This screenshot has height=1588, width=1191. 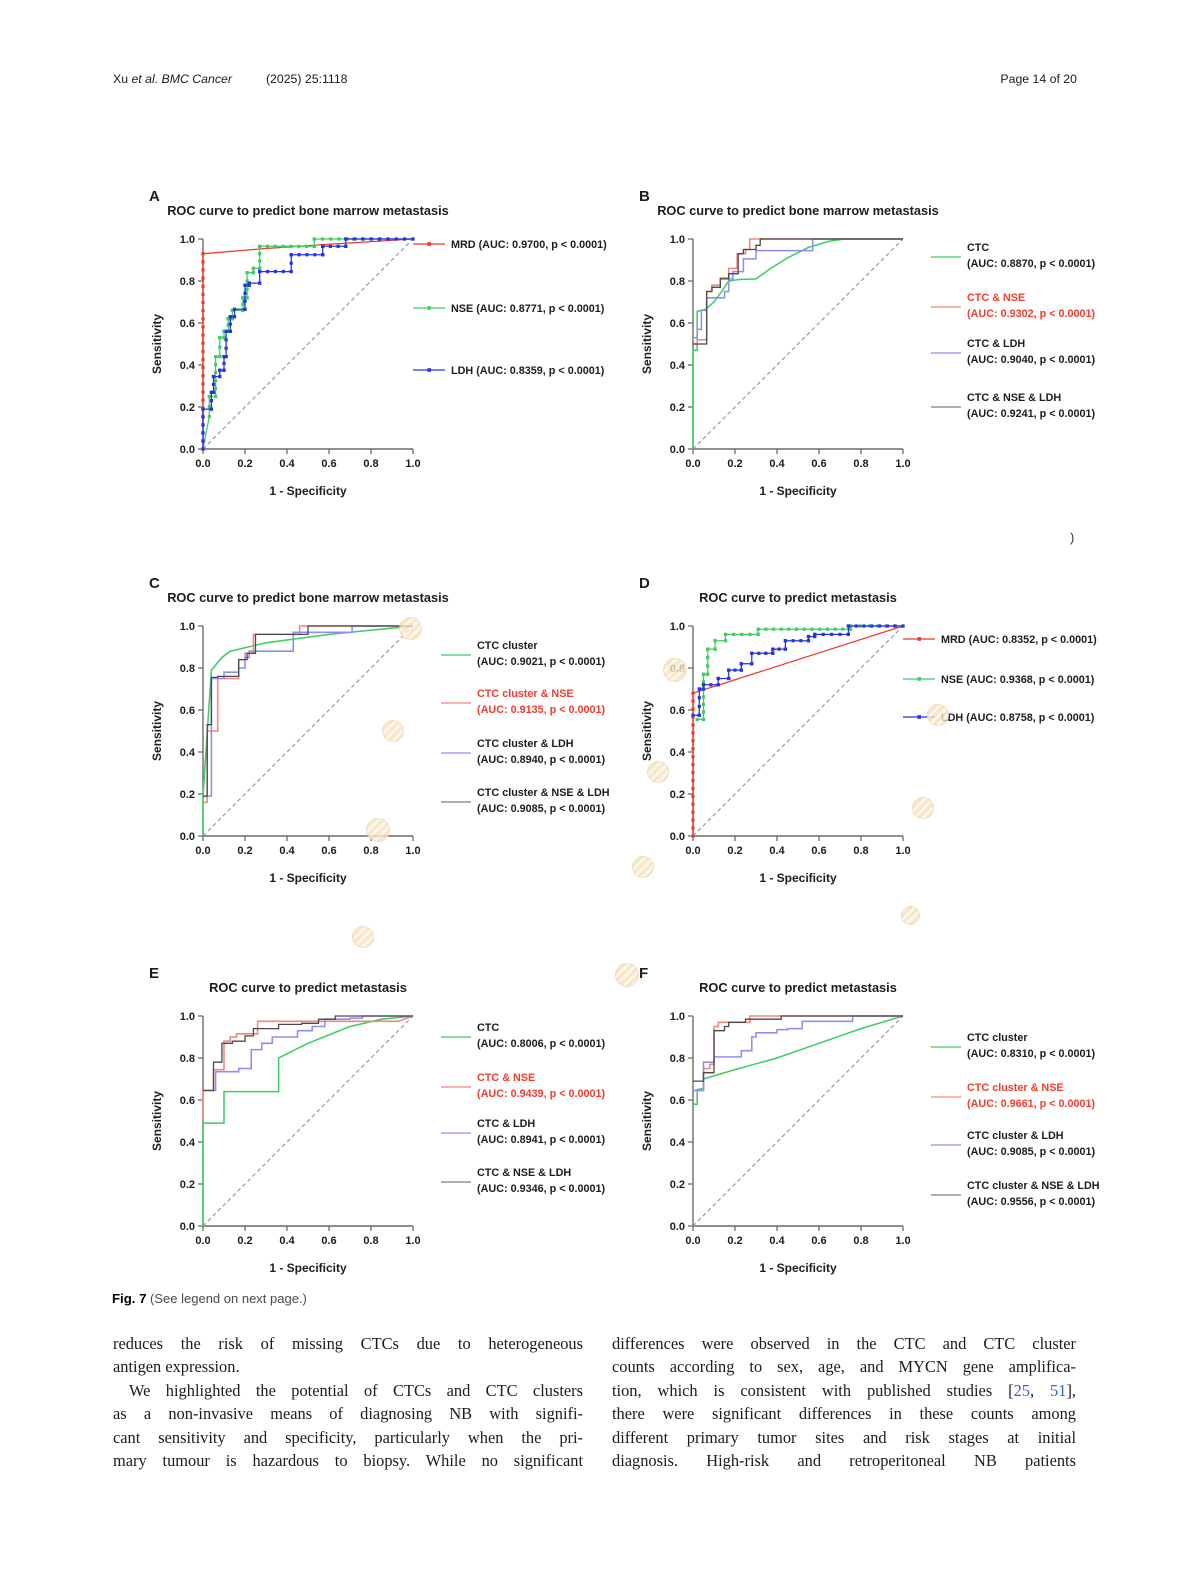 What do you see at coordinates (1021, 1390) in the screenshot?
I see `citation-link: 25` at bounding box center [1021, 1390].